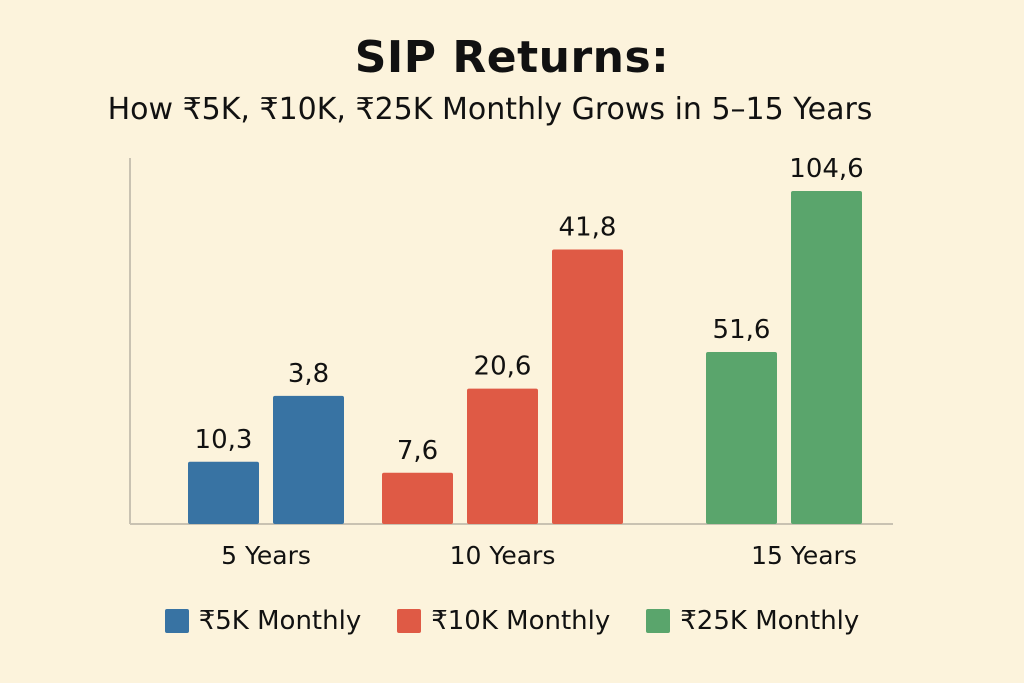  Describe the element at coordinates (176, 621) in the screenshot. I see `legend-swatch-5k` at that location.